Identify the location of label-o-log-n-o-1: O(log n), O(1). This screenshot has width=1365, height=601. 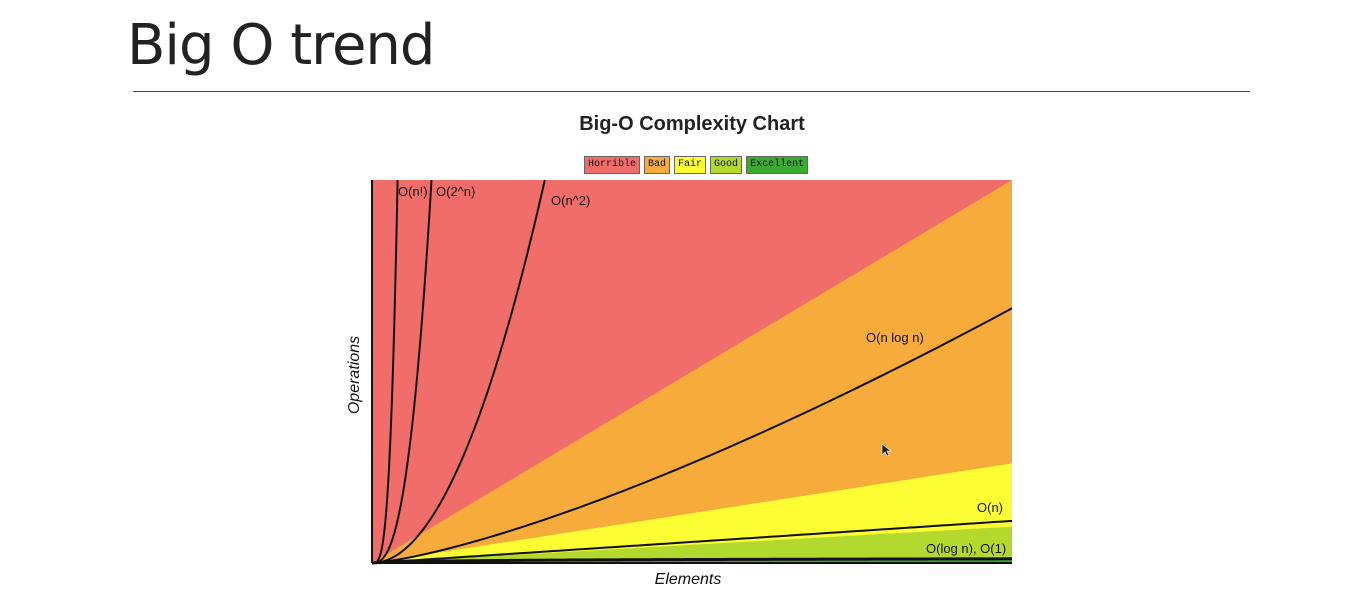
(966, 548).